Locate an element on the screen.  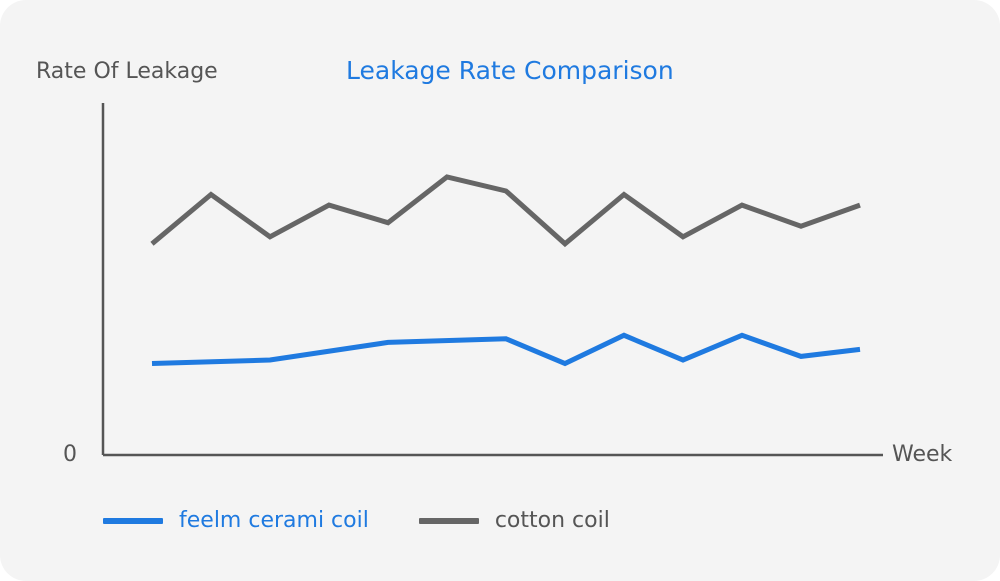
legend-item-feelm: feelm cerami coil is located at coordinates (236, 521).